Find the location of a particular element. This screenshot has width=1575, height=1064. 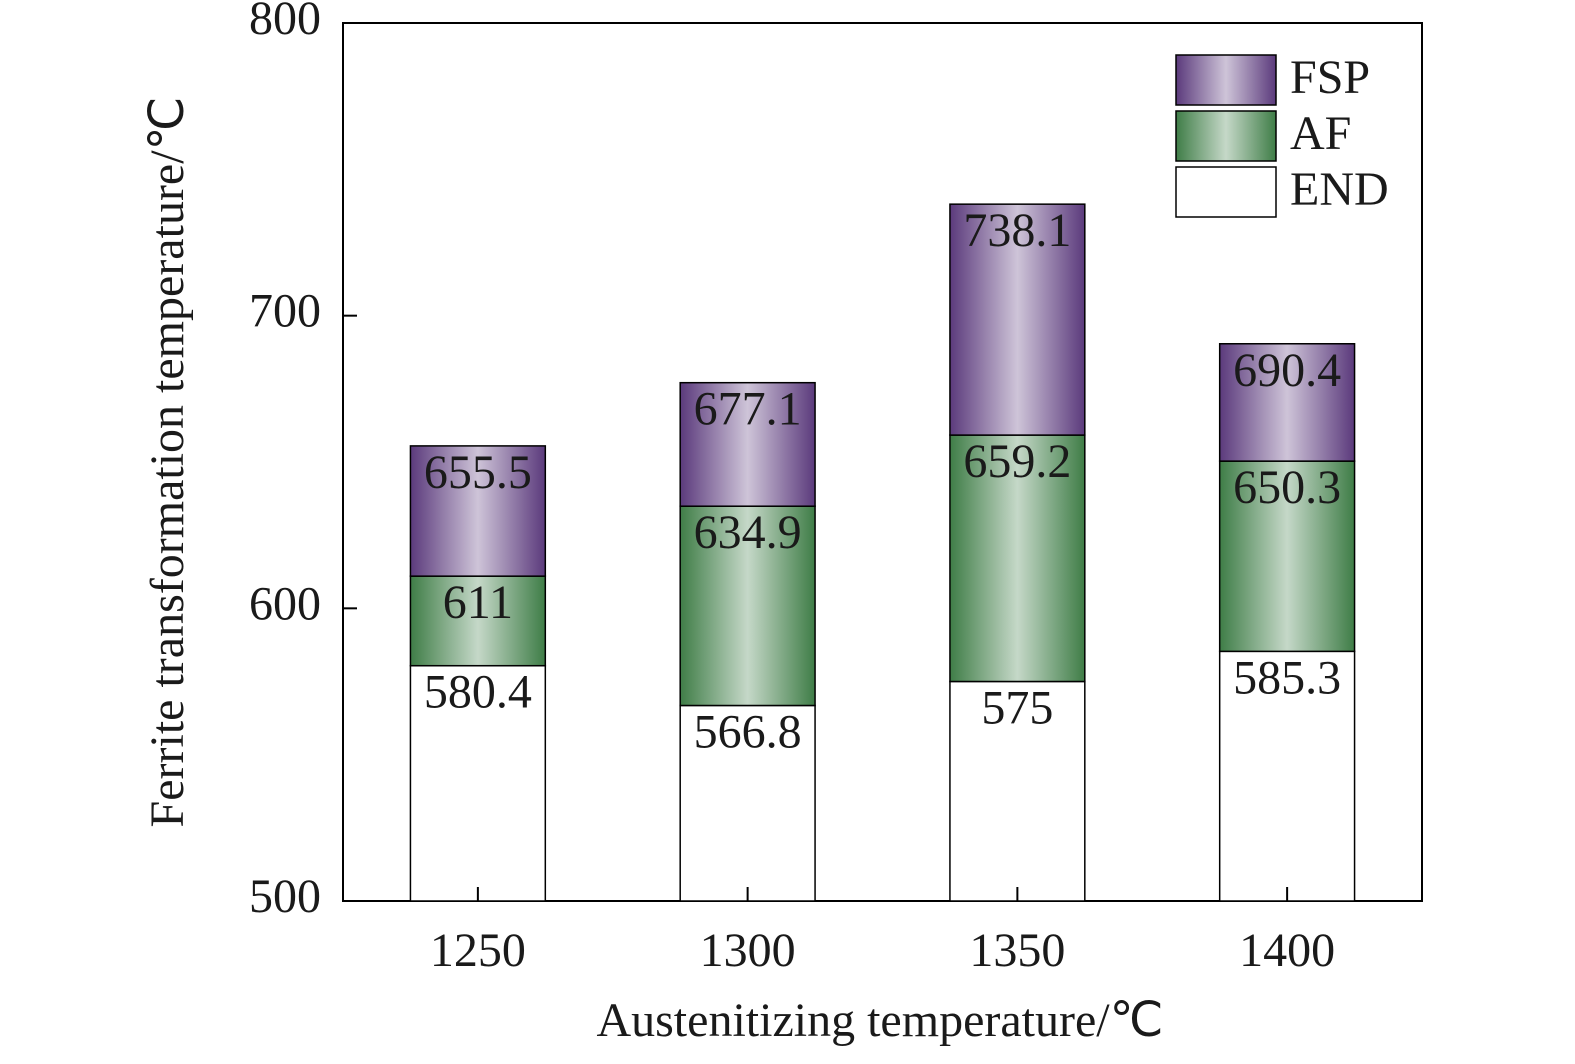

data-label: 634.9 is located at coordinates (748, 532).